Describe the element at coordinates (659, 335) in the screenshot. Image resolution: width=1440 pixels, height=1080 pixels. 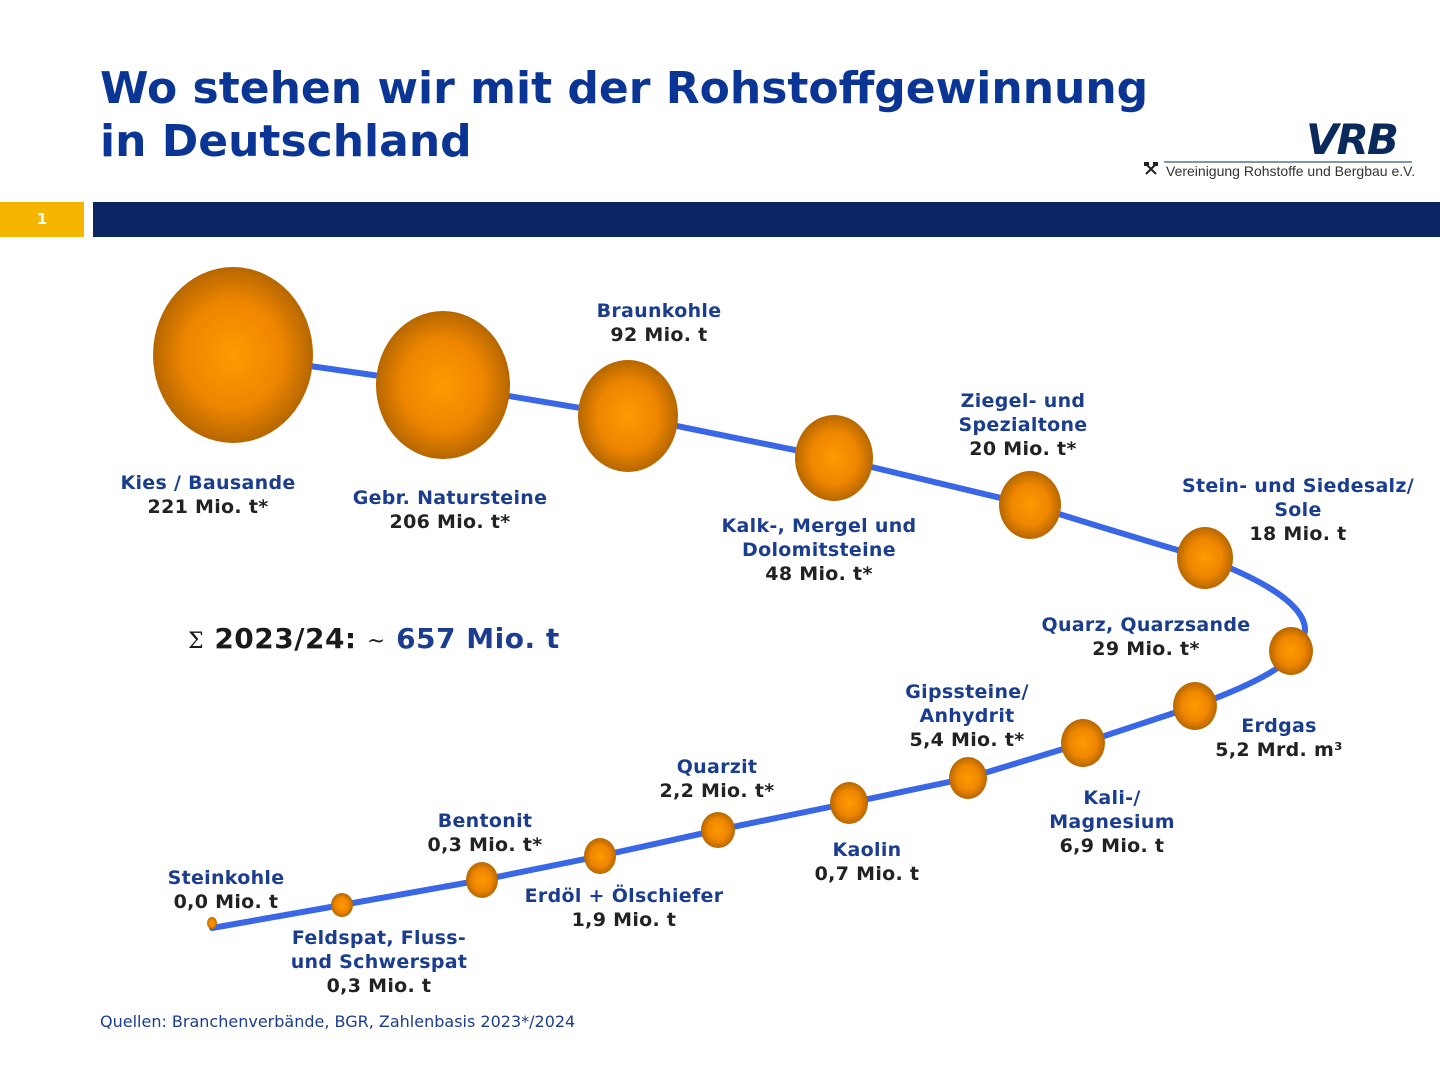
I see `resource-value: 92 Mio. t` at that location.